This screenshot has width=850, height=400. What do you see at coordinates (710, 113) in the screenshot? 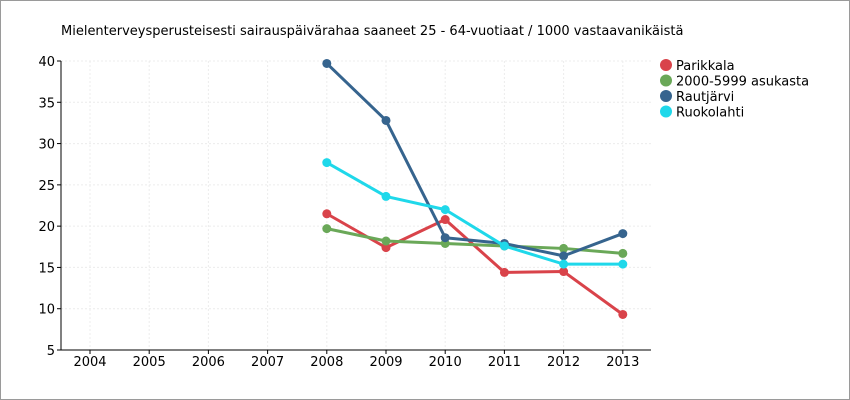
I see `legend-label: Ruokolahti` at bounding box center [710, 113].